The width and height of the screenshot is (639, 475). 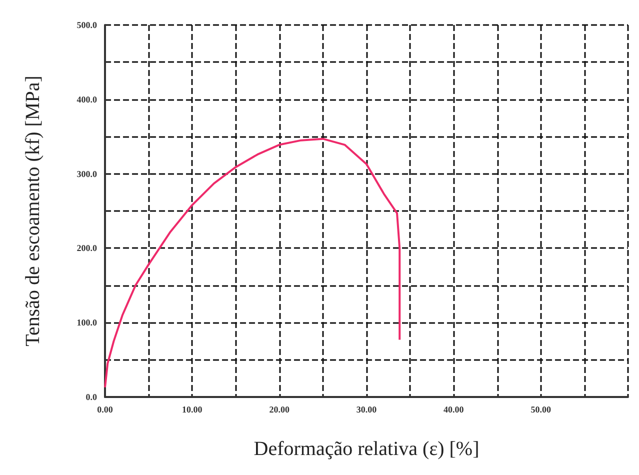 I want to click on x-tick-label: 40.00, so click(x=454, y=409).